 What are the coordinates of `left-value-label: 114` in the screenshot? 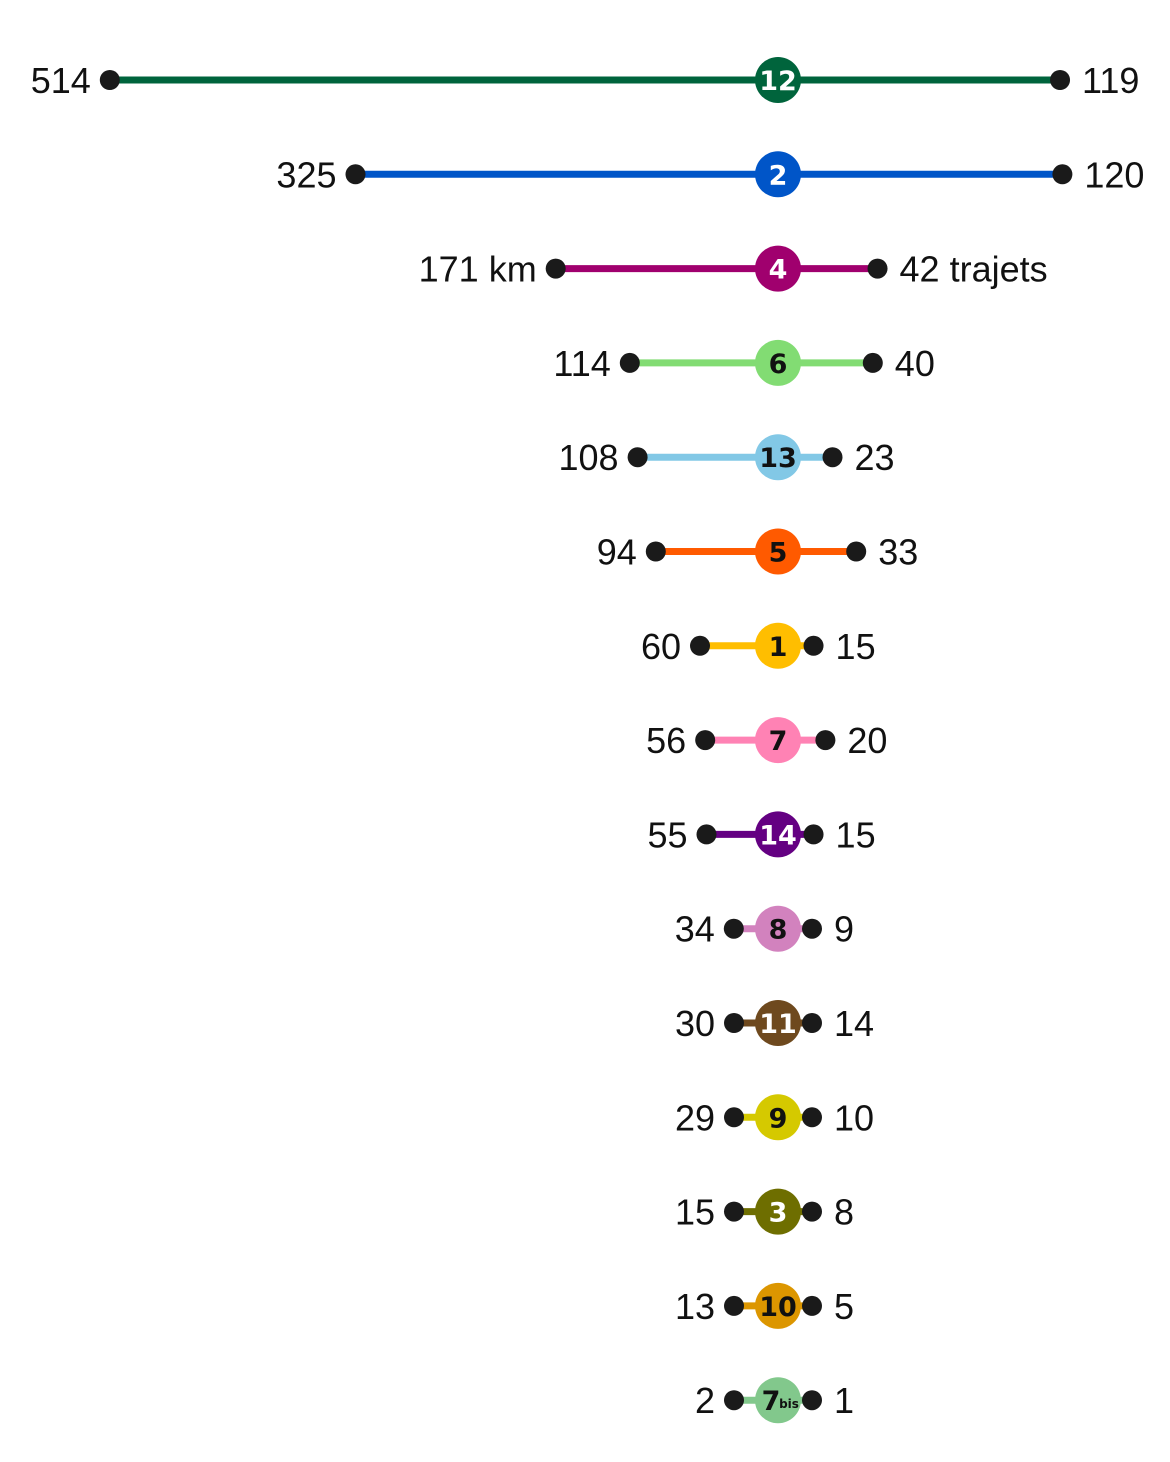 It's located at (581, 363).